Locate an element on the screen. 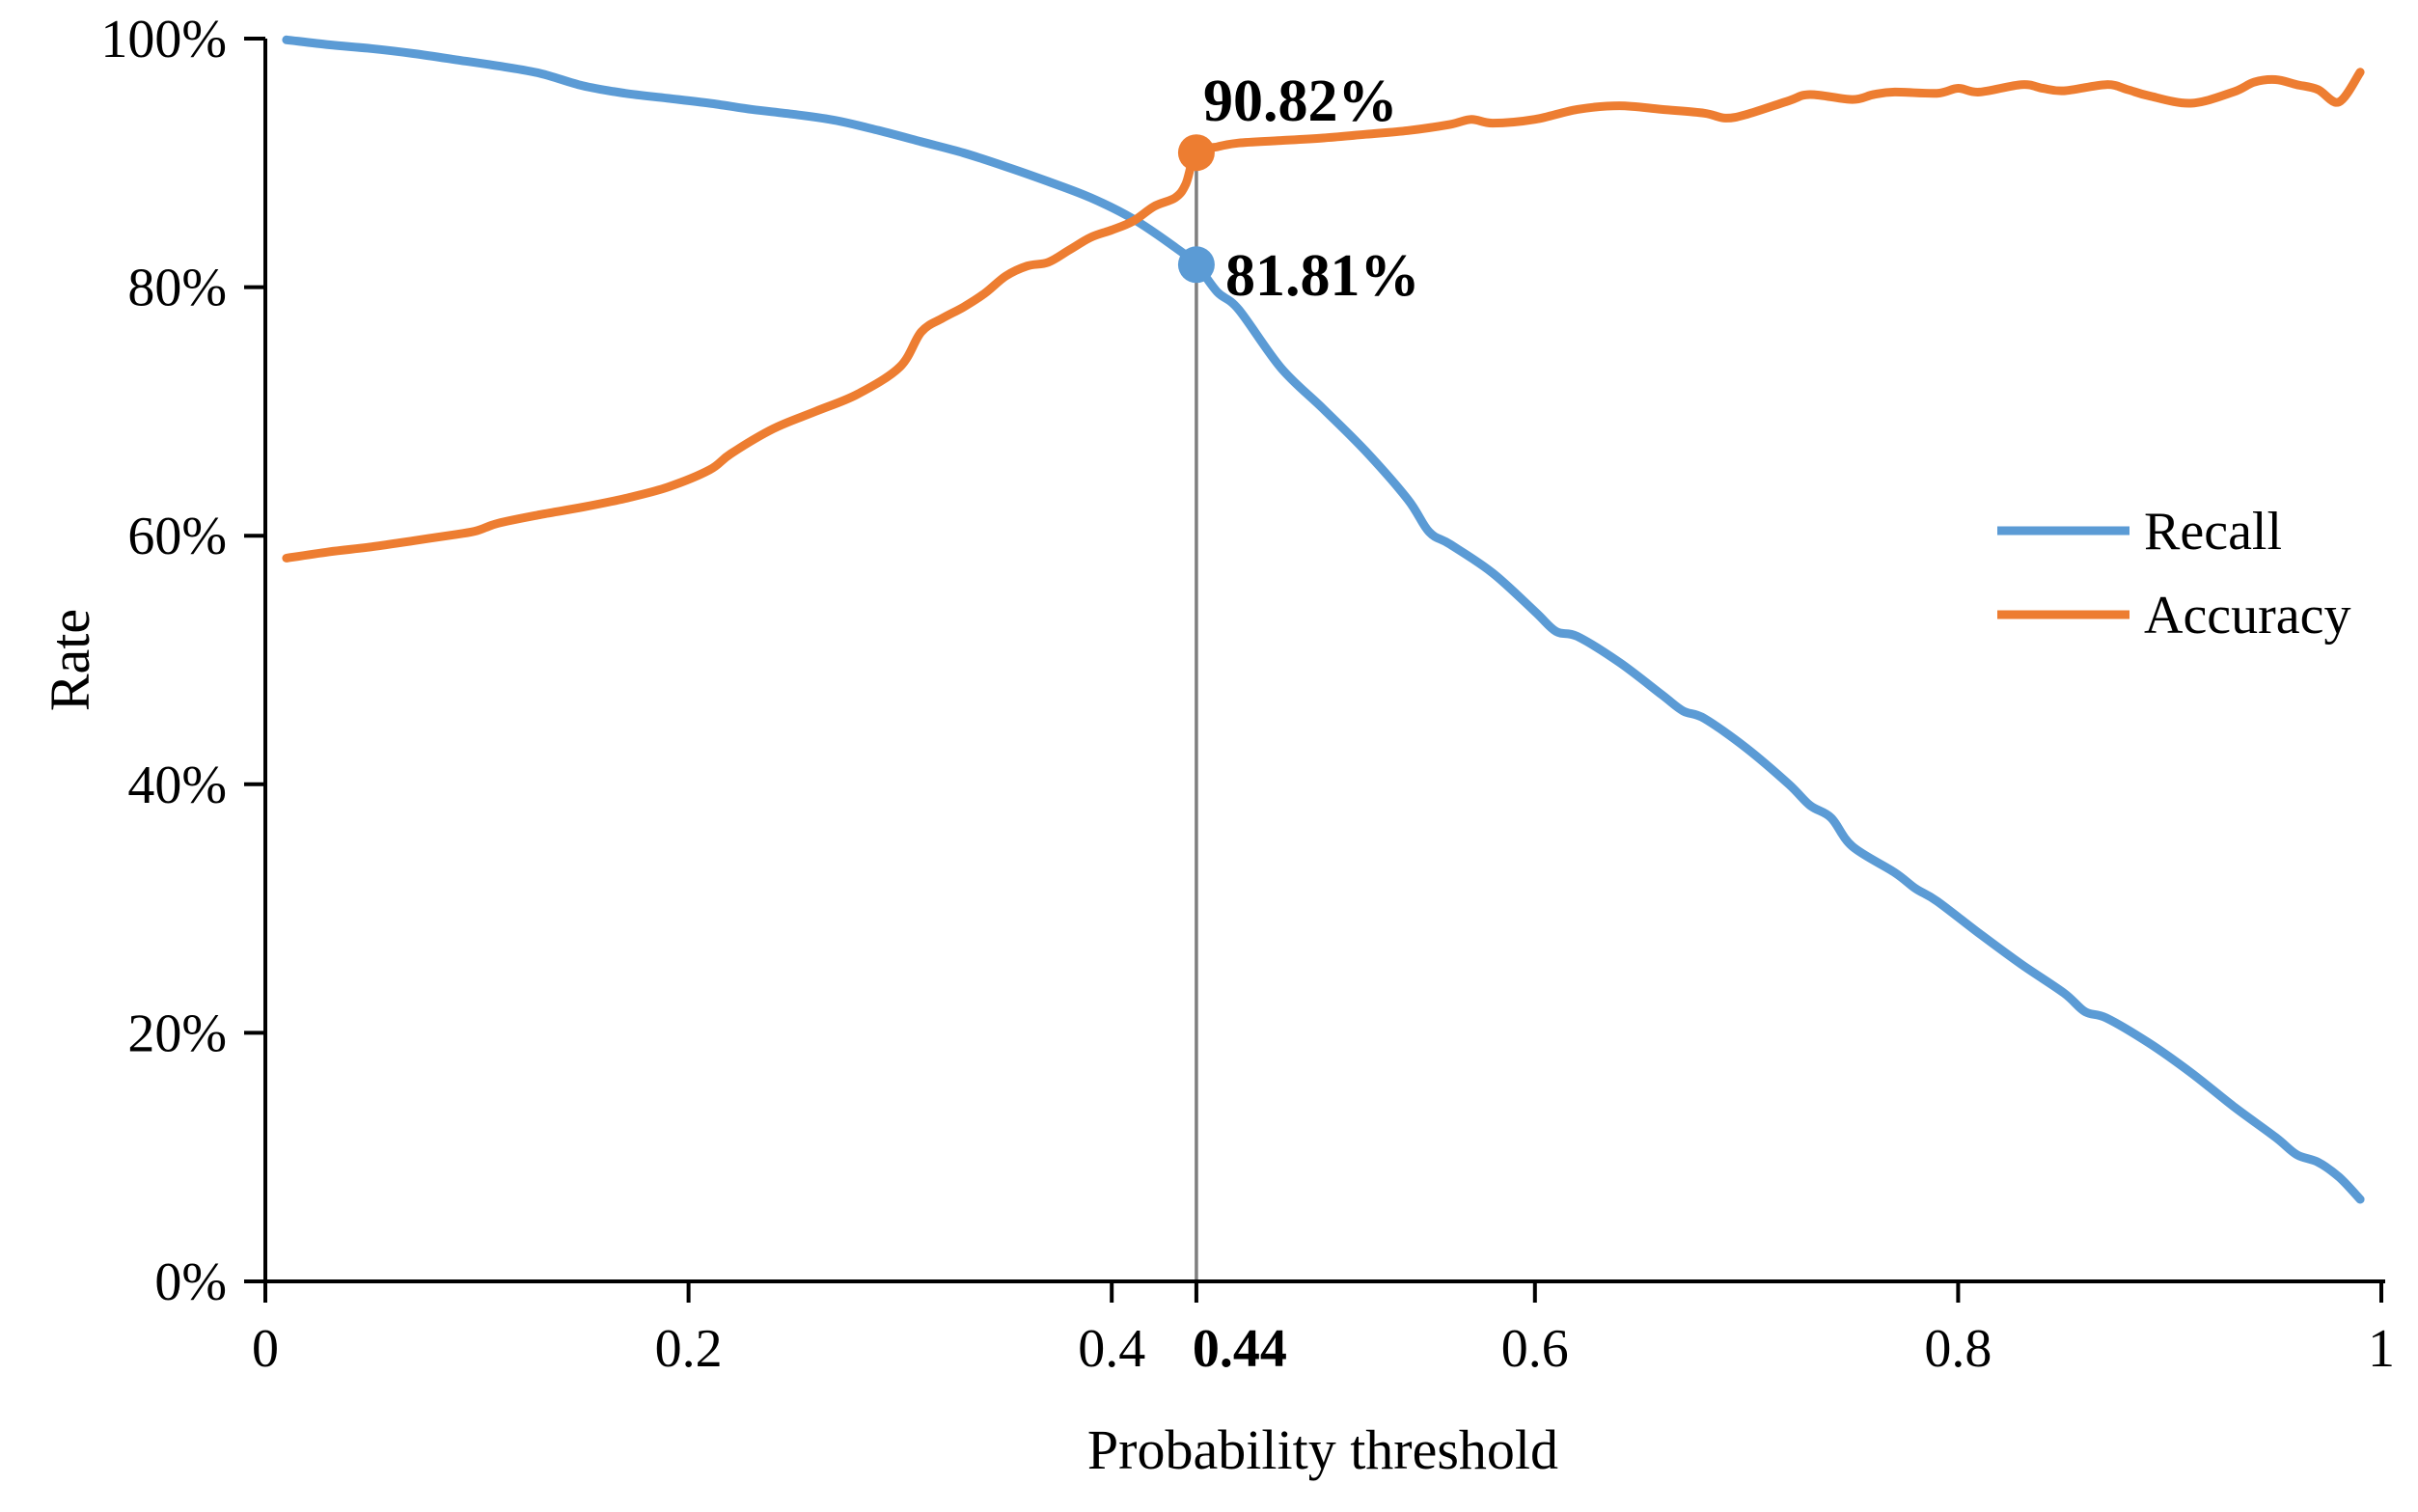 This screenshot has height=1512, width=2418. y-tick-label: 20% is located at coordinates (177, 1033).